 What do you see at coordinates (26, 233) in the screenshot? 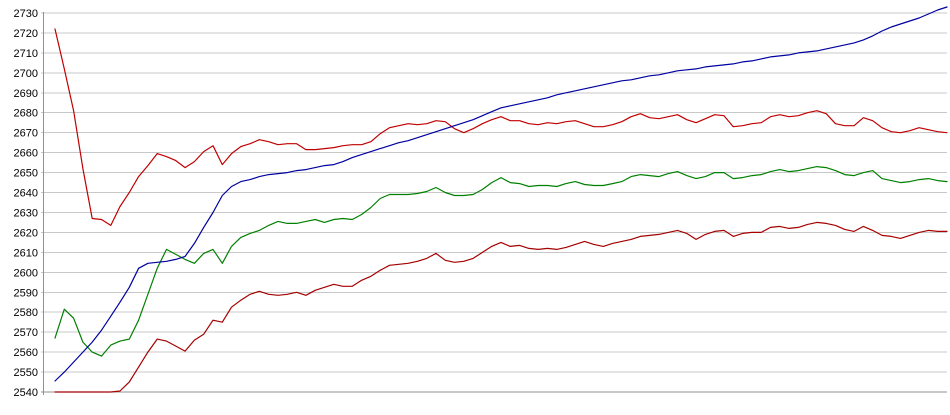
I see `y-tick-label: 2620` at bounding box center [26, 233].